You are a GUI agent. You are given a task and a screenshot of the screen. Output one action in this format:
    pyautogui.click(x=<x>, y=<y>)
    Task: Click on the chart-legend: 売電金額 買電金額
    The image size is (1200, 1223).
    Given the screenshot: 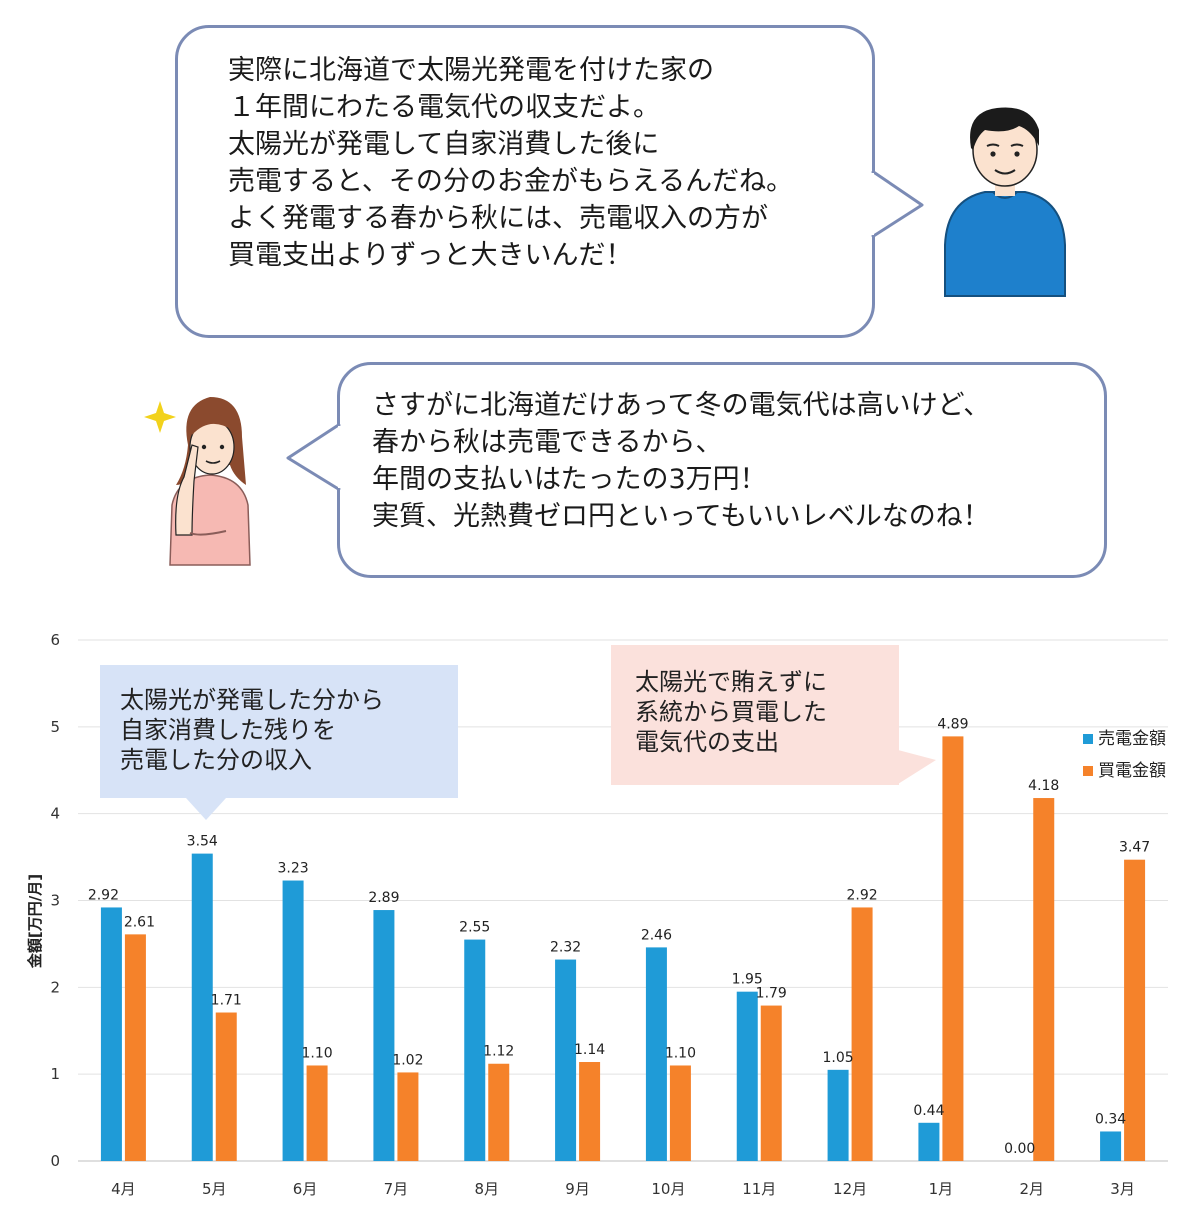 What is the action you would take?
    pyautogui.click(x=1124, y=755)
    